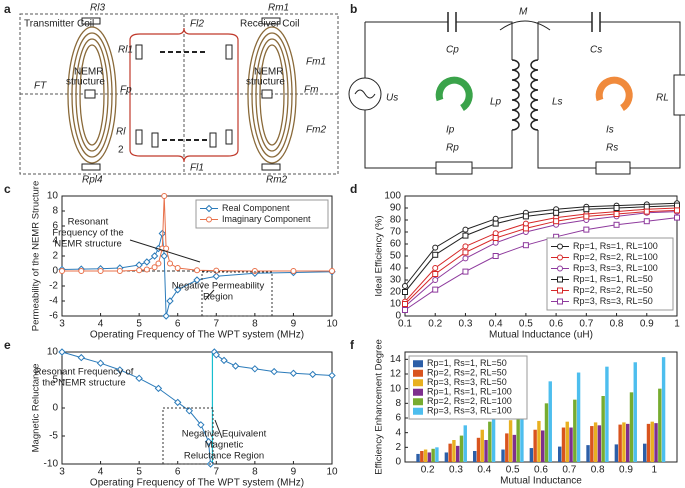 The image size is (685, 488). What do you see at coordinates (398, 432) in the screenshot?
I see `y-tick-label: 4` at bounding box center [398, 432].